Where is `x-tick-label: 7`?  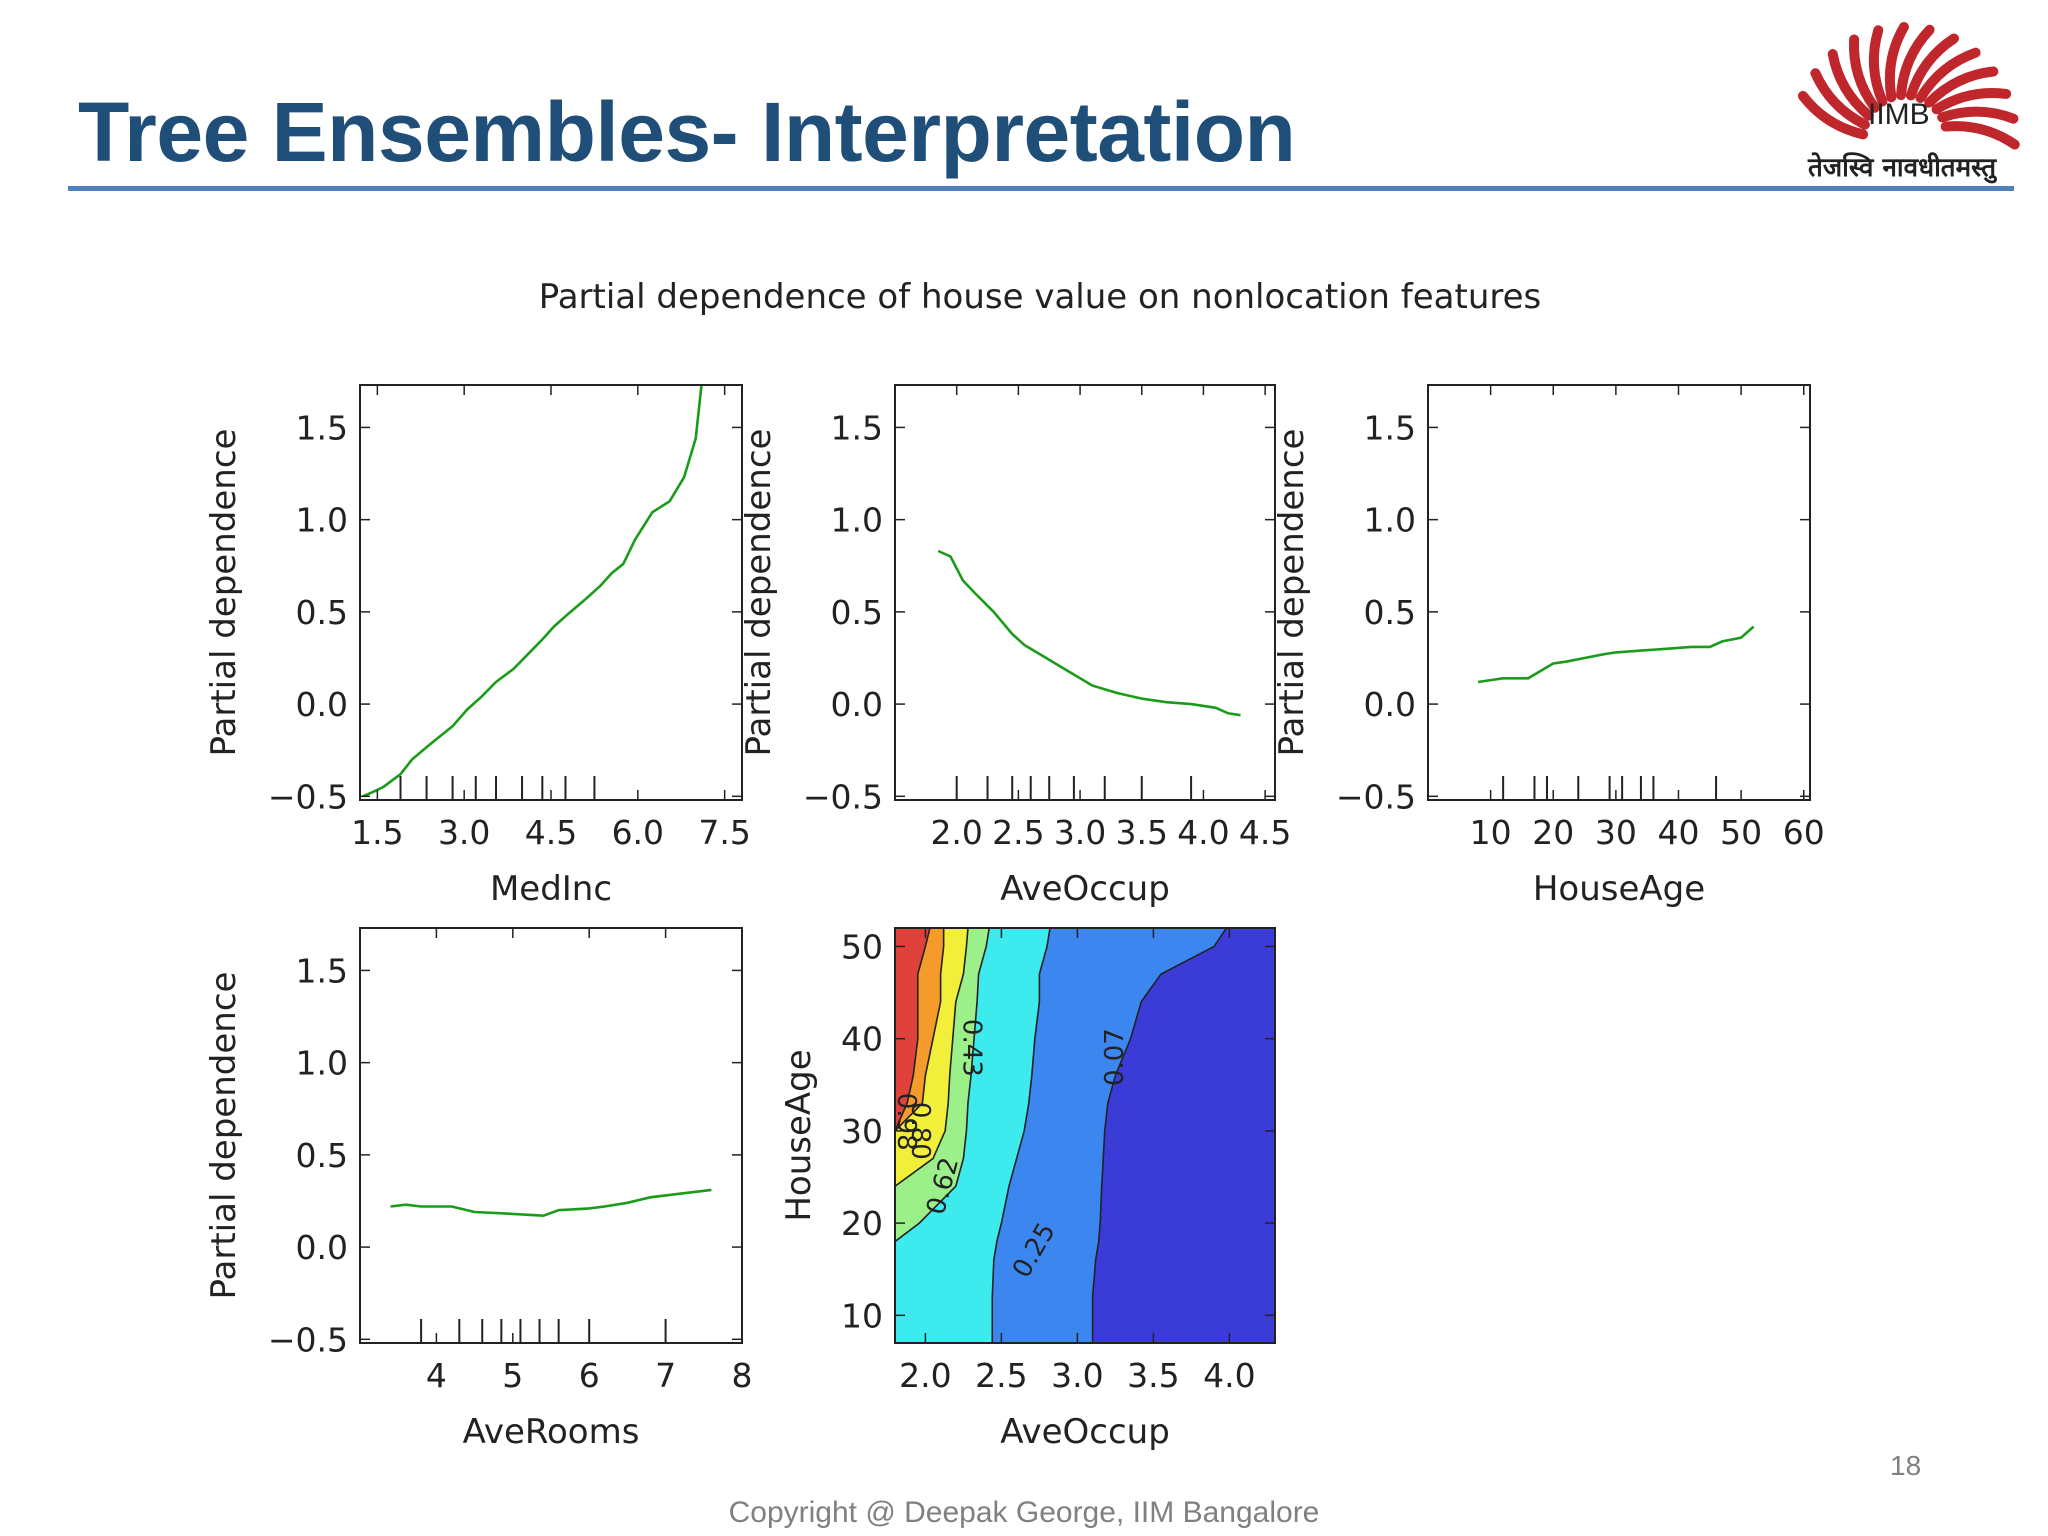 x-tick-label: 7 is located at coordinates (665, 1375).